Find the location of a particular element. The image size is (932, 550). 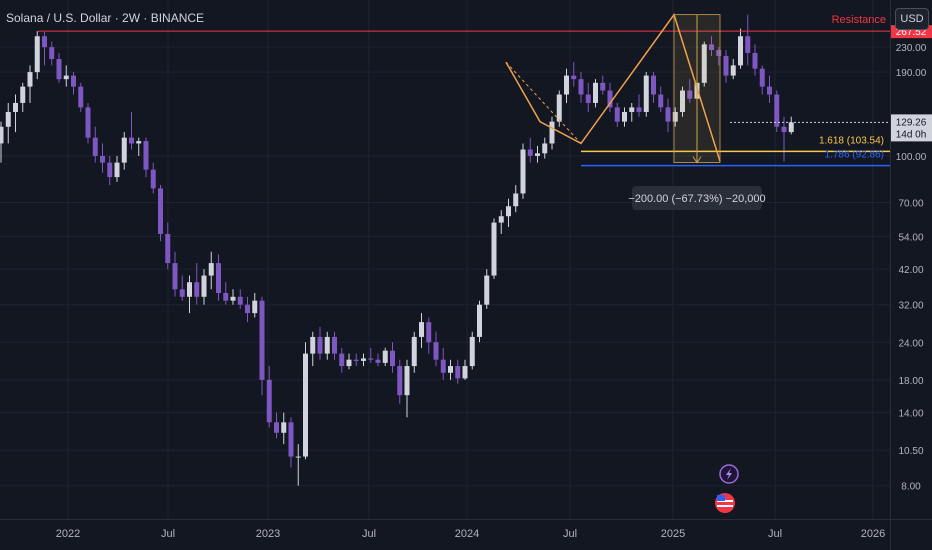

fib-1618-label: 1.618 (103.54) is located at coordinates (851, 140).